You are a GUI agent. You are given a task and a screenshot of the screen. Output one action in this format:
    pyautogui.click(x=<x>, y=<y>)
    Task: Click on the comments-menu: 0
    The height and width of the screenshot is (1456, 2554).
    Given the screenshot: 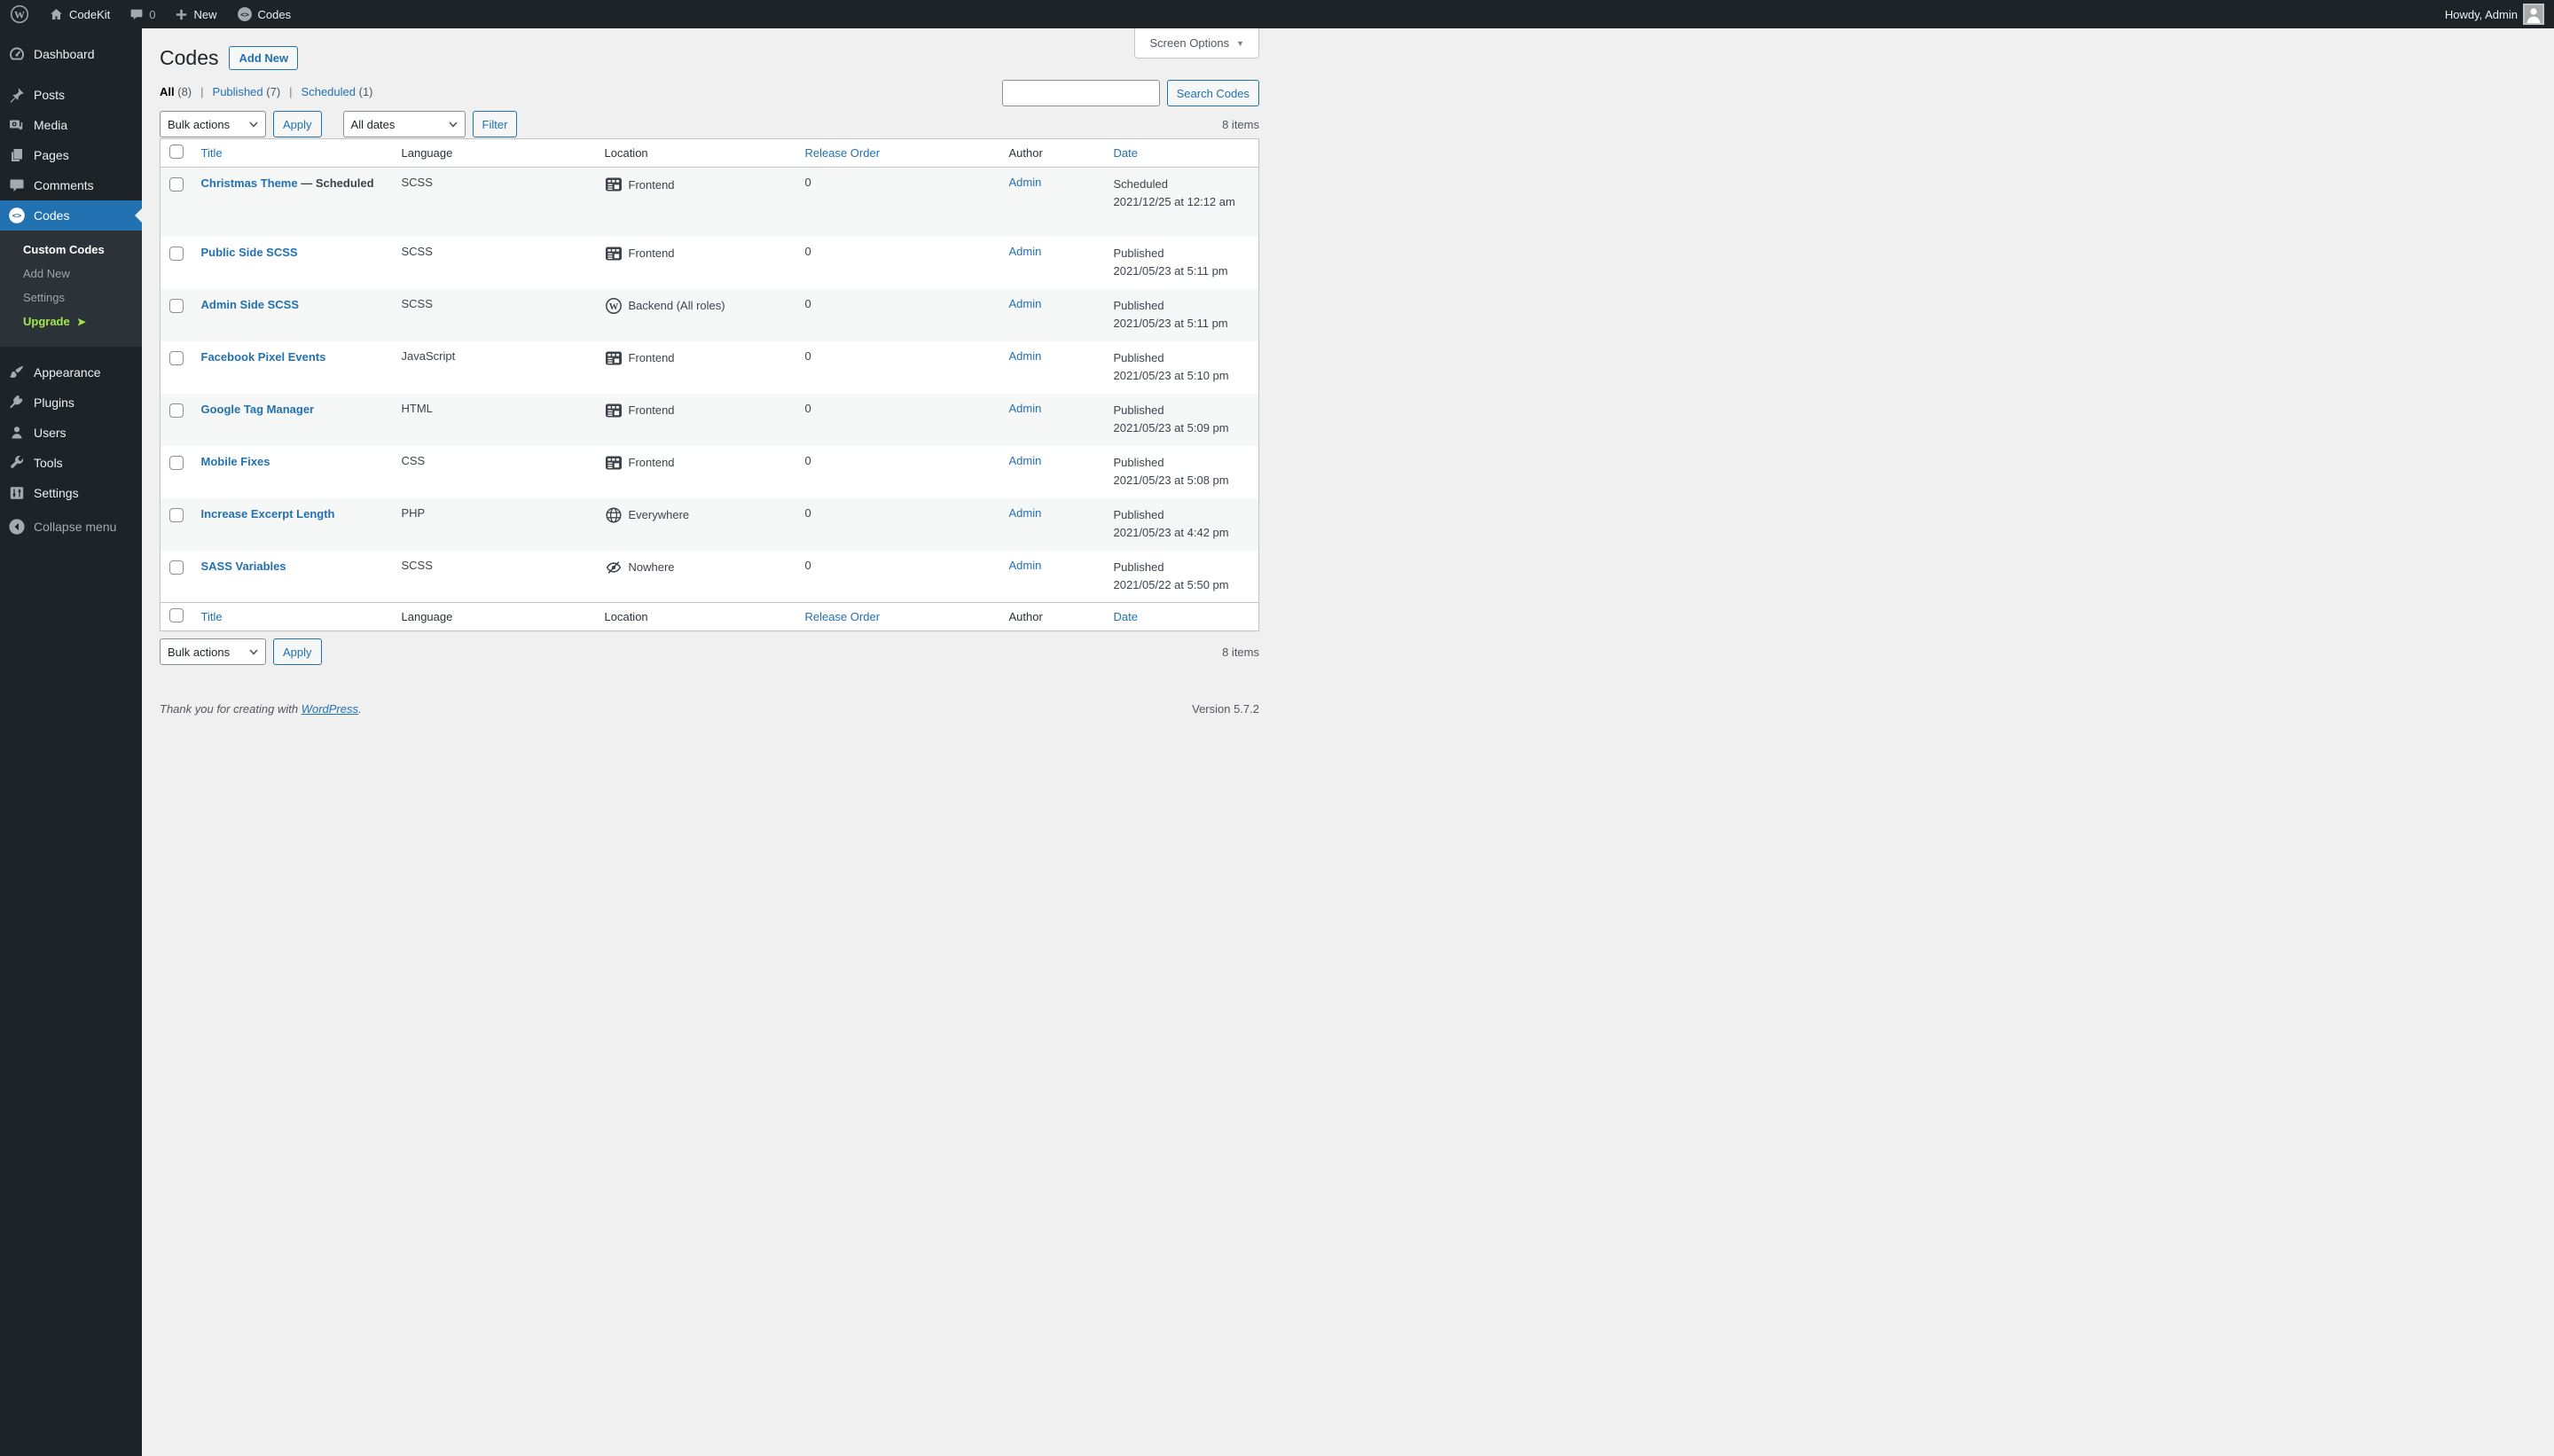 What is the action you would take?
    pyautogui.click(x=142, y=14)
    